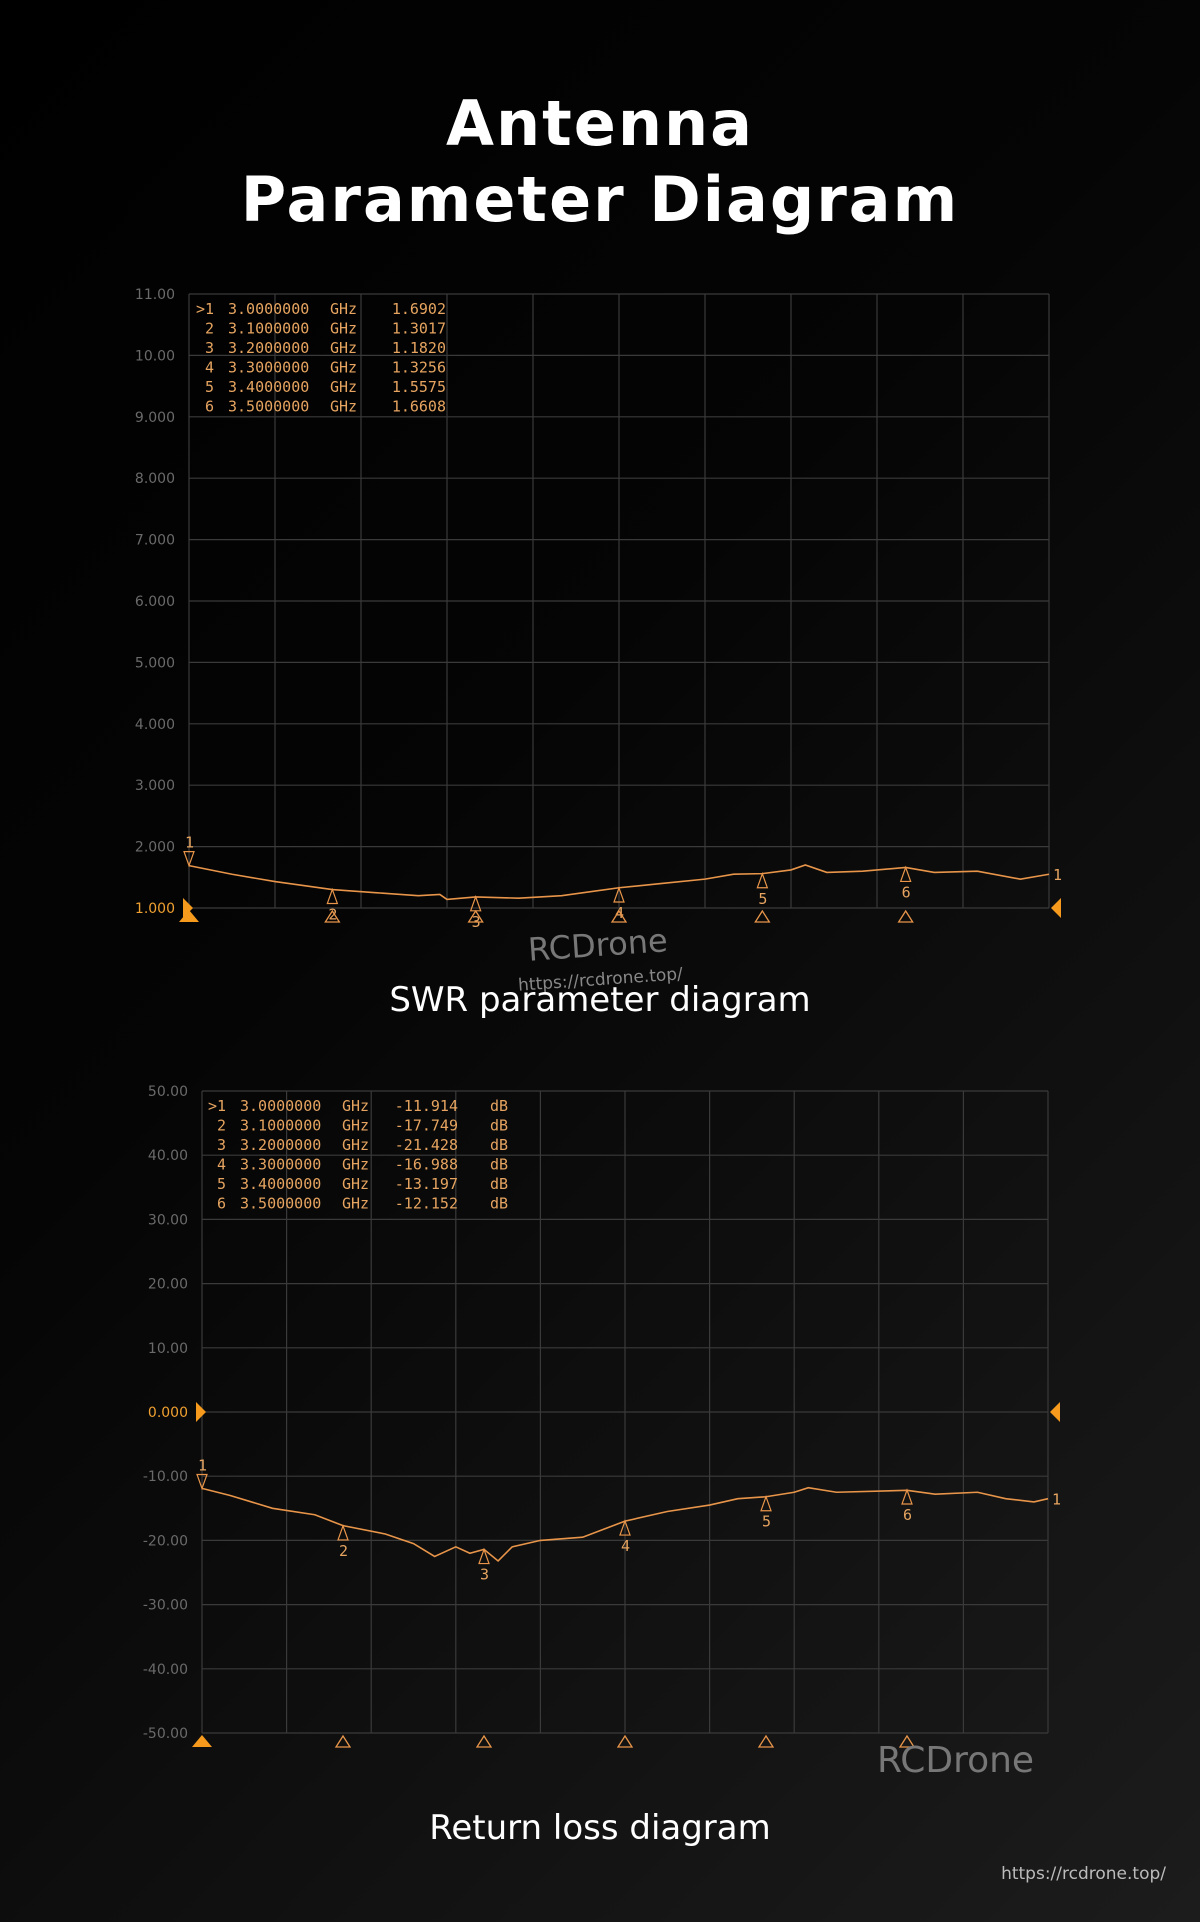 The width and height of the screenshot is (1200, 1922). What do you see at coordinates (419, 387) in the screenshot?
I see `marker-table-value: 1.5575` at bounding box center [419, 387].